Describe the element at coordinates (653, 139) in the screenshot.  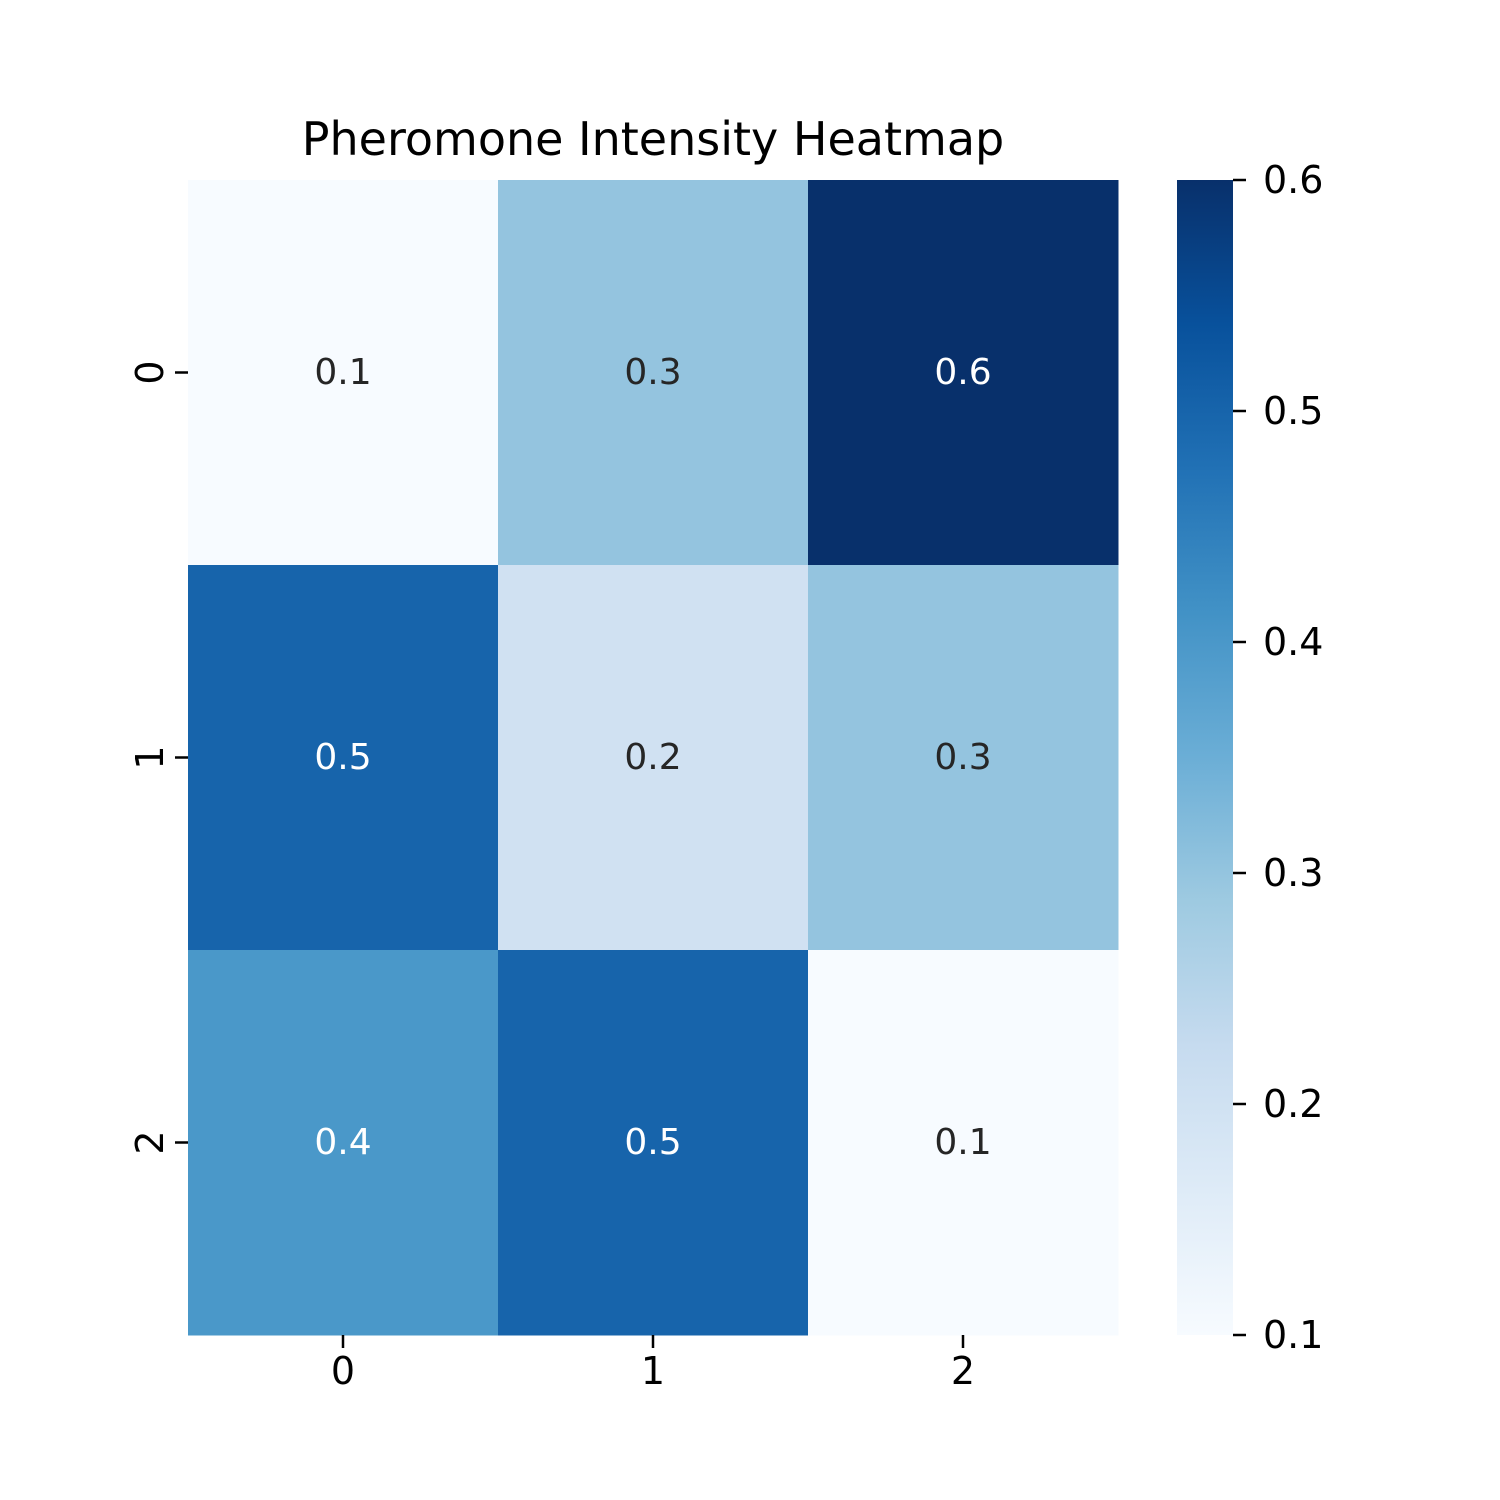
I see `chart-title: Pheromone Intensity Heatmap` at that location.